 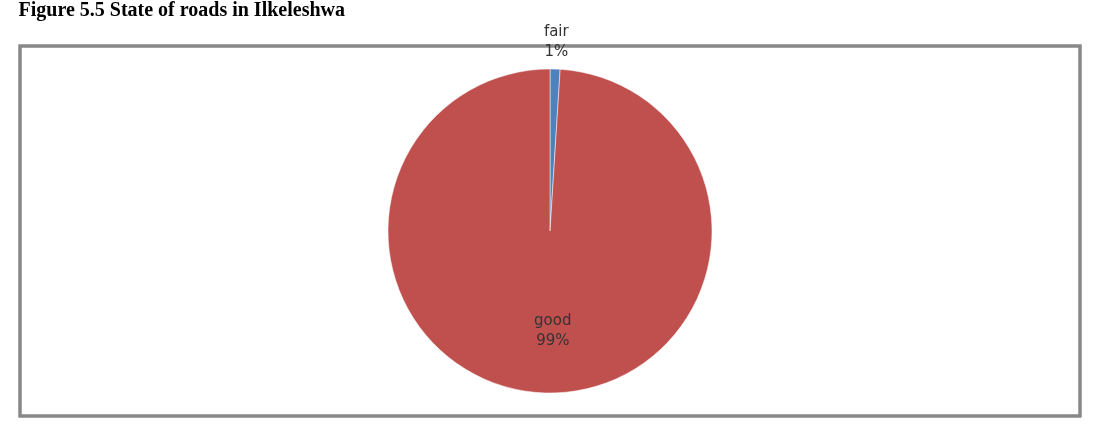 What do you see at coordinates (553, 320) in the screenshot?
I see `slice-label: good` at bounding box center [553, 320].